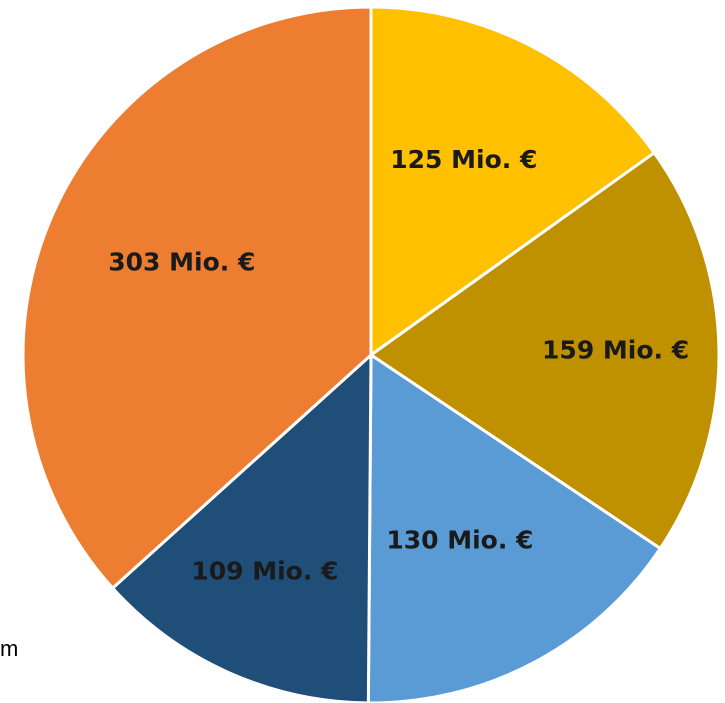  I want to click on pie-slice-label-0: 125 Mio. €, so click(463, 159).